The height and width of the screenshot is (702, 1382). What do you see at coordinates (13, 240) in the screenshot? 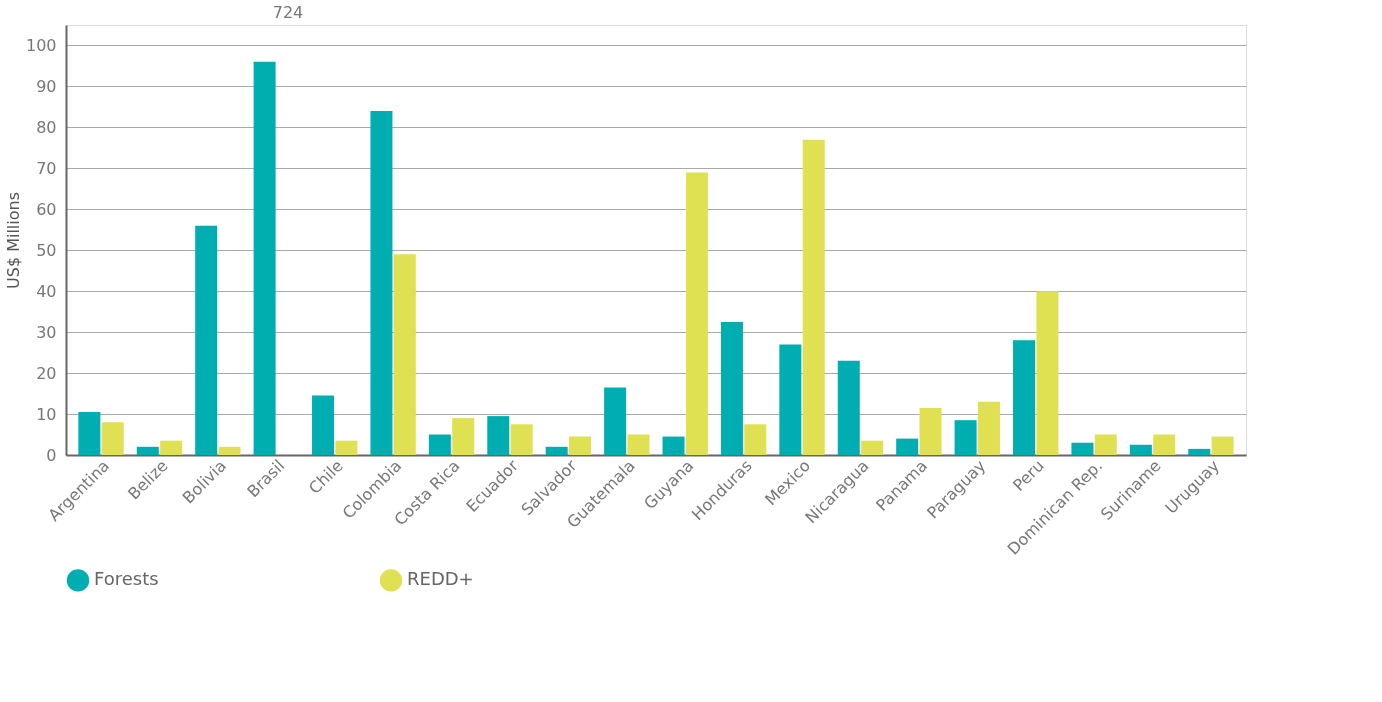
I see `y-axis-title: US$ Millions` at bounding box center [13, 240].